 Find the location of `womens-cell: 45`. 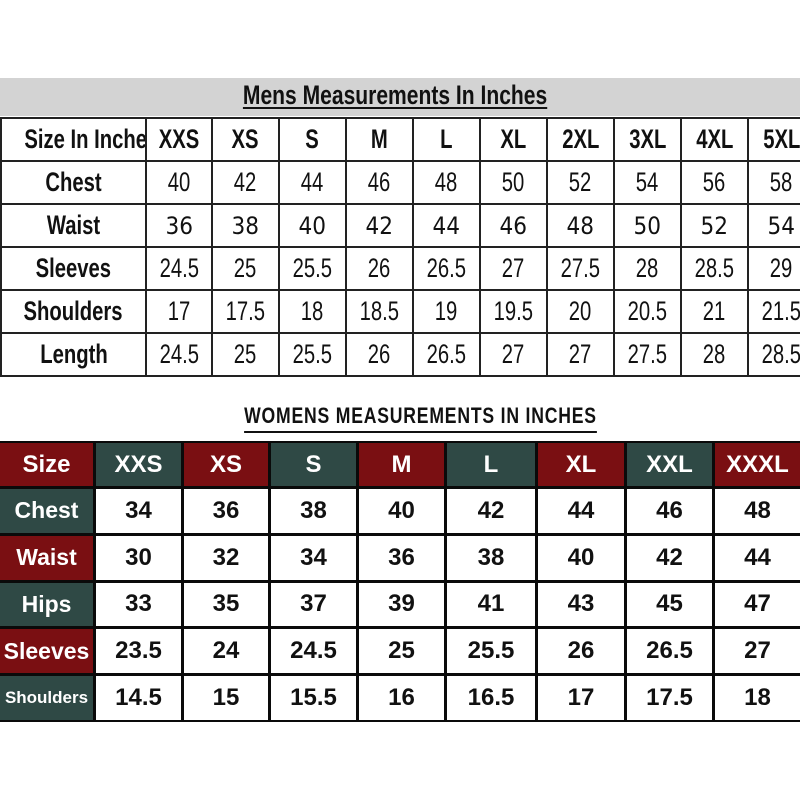

womens-cell: 45 is located at coordinates (669, 604).